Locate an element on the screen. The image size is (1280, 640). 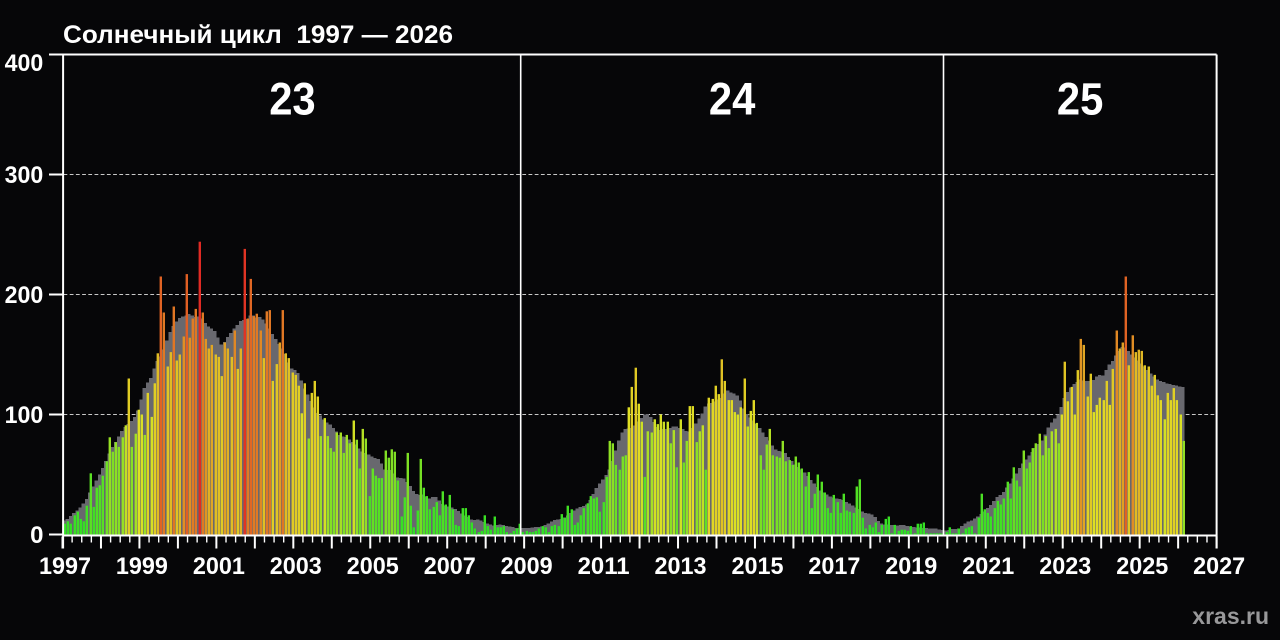
svg-text: 2023 is located at coordinates (1065, 566).